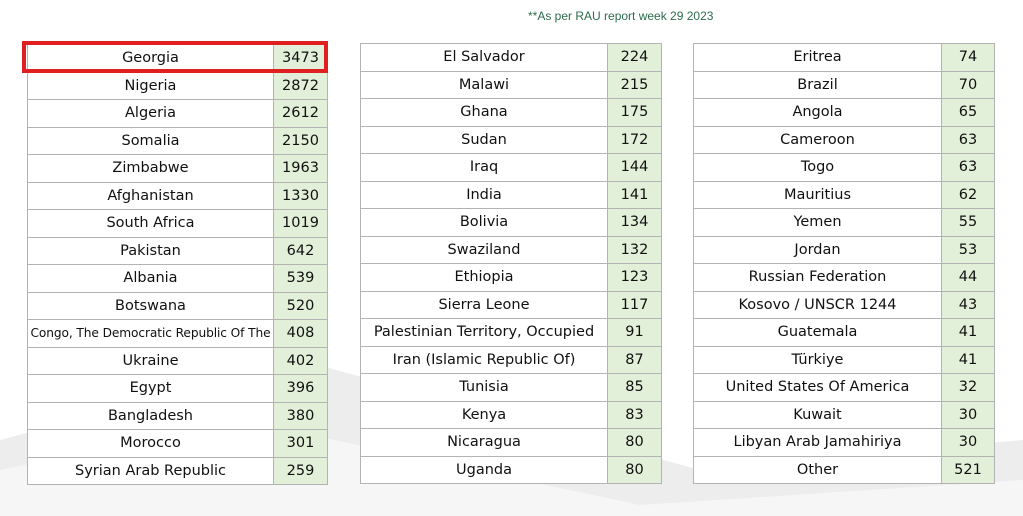 This screenshot has width=1023, height=516. I want to click on table-row: Tunisia 85, so click(511, 387).